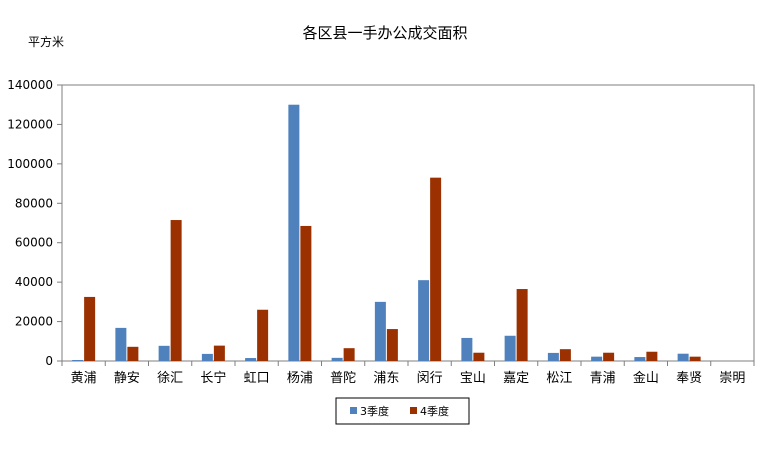 This screenshot has width=770, height=452. What do you see at coordinates (34, 223) in the screenshot?
I see `y-axis: 0 20000 40000 60000 80000 100000 120000 140000` at bounding box center [34, 223].